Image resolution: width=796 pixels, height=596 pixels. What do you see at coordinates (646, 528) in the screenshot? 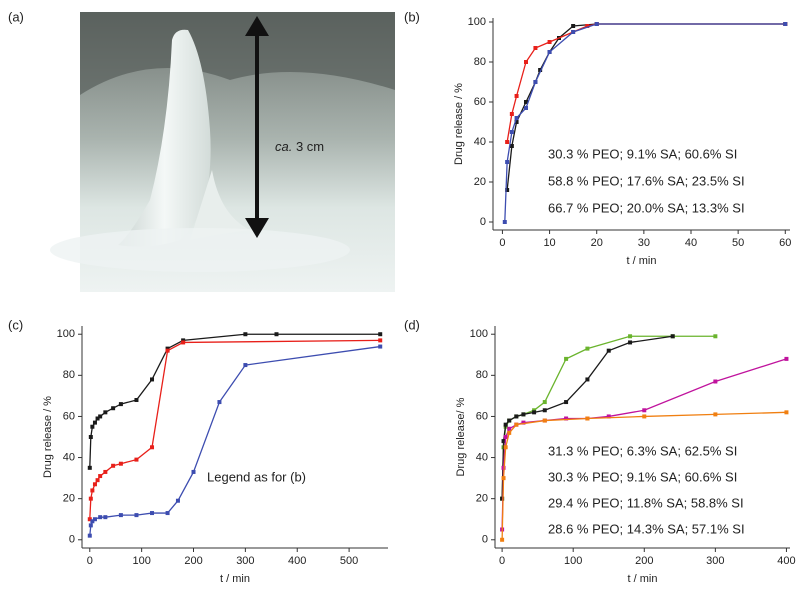
I see `legend-entry: 28.6 % PEO; 14.3% SA; 57.1% SI` at bounding box center [646, 528].